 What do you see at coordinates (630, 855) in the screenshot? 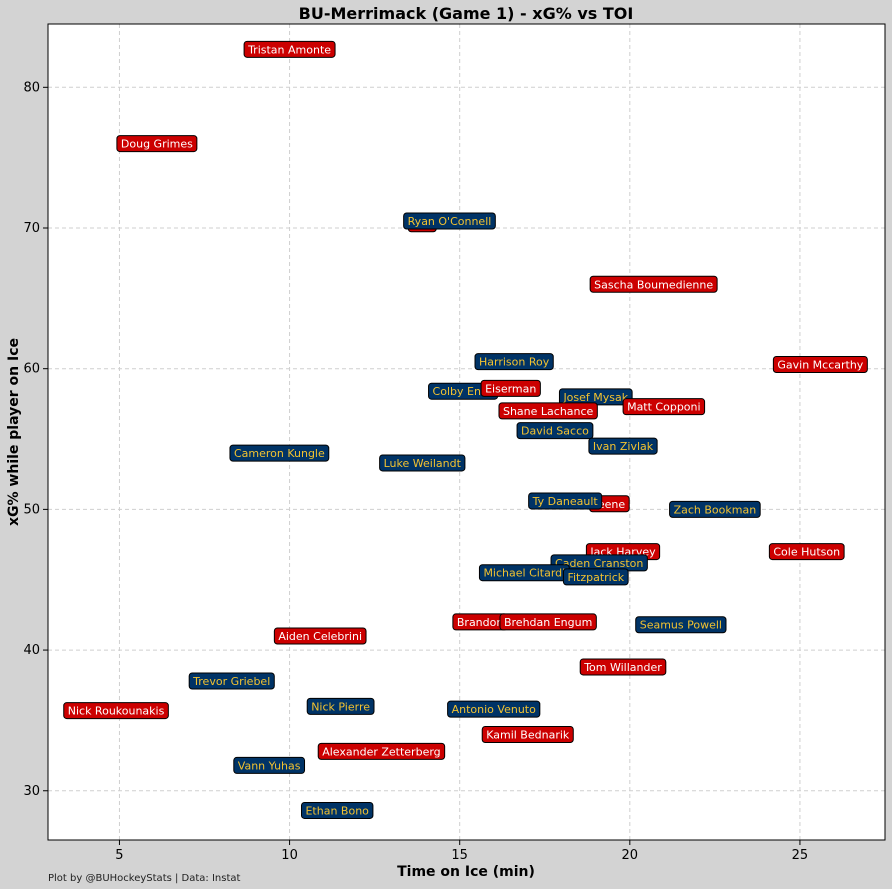
I see `x-tick-label: 20` at bounding box center [630, 855].